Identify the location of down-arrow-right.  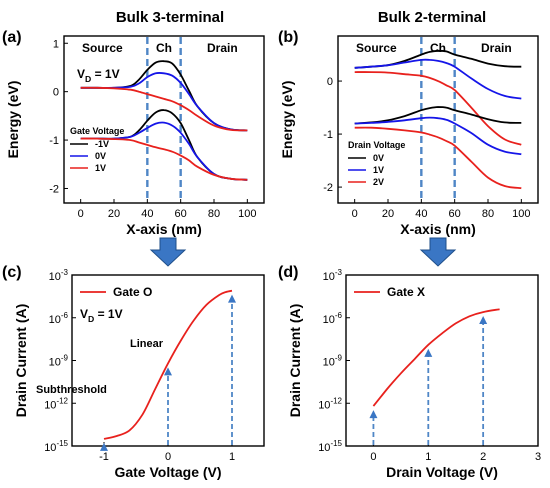
(438, 252).